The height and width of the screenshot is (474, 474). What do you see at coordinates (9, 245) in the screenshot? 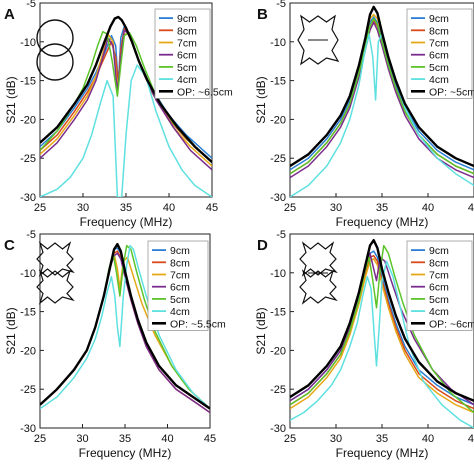
I see `panel-label: C` at bounding box center [9, 245].